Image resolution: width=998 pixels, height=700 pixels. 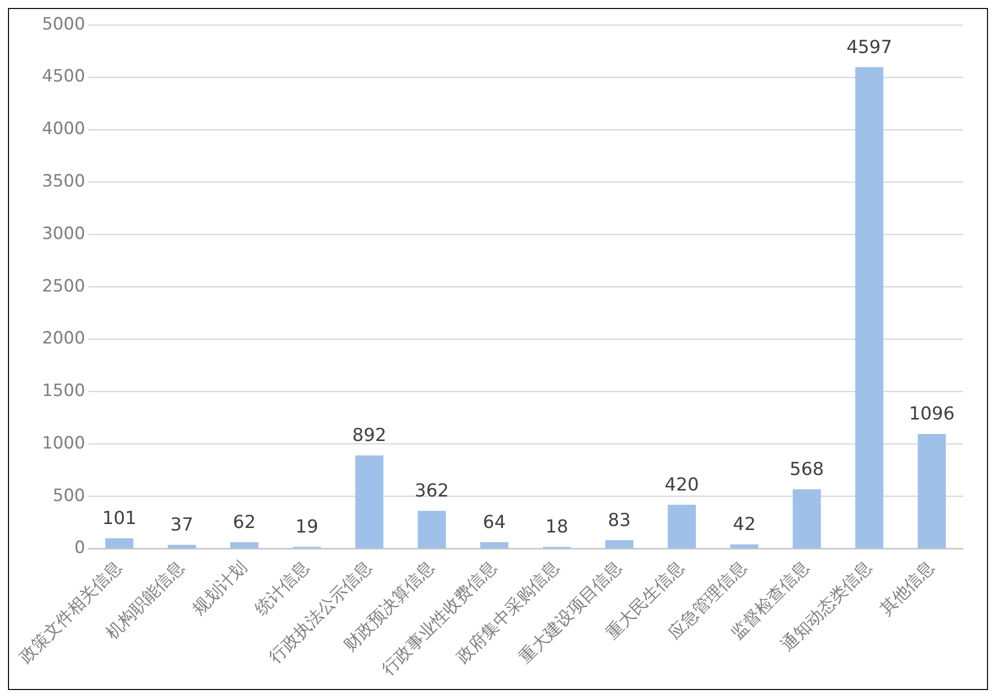 I want to click on y-tick-label: 1500, so click(x=64, y=390).